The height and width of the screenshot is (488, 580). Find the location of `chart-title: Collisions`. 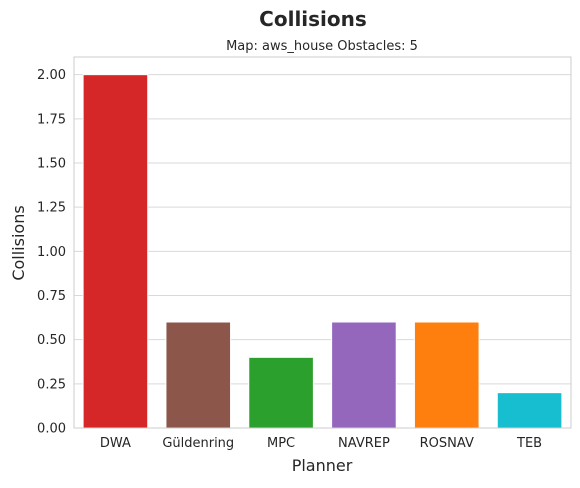

chart-title: Collisions is located at coordinates (313, 19).